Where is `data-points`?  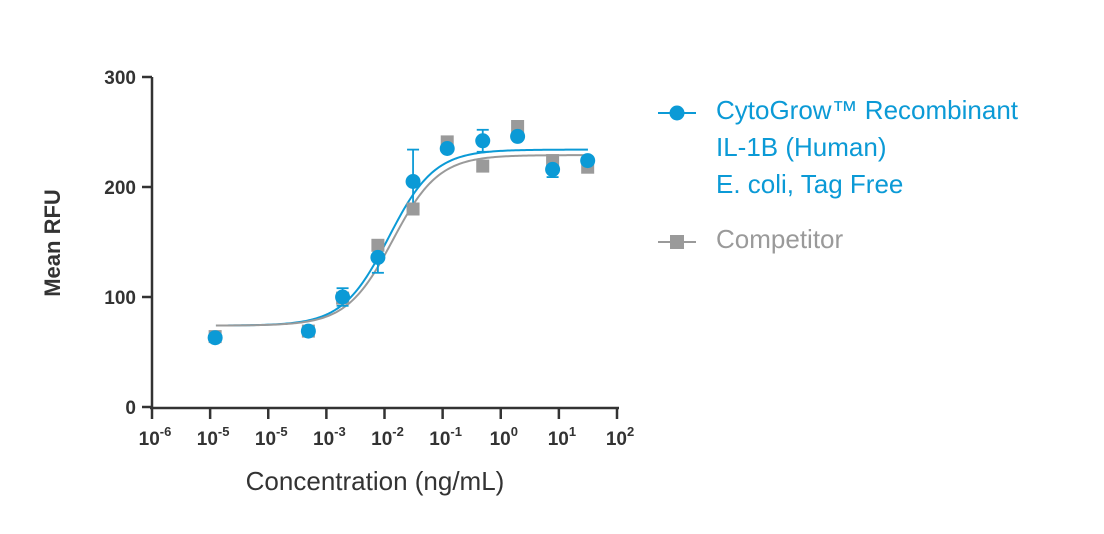 data-points is located at coordinates (401, 233).